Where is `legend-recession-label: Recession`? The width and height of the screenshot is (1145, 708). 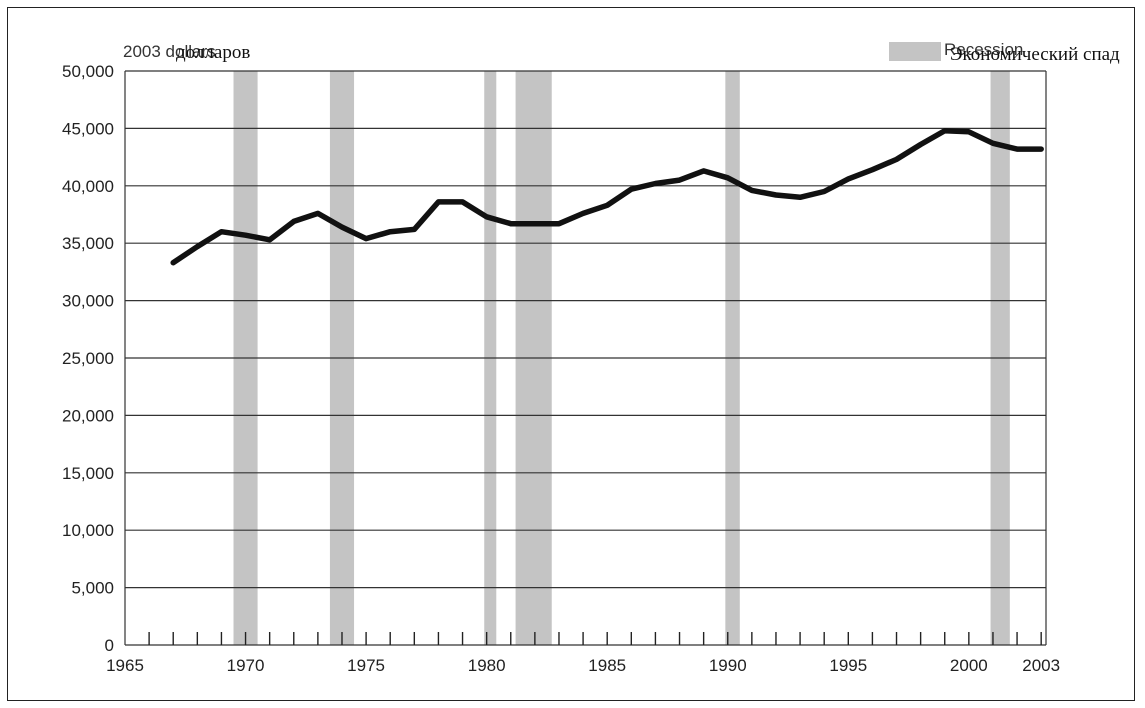
legend-recession-label: Recession is located at coordinates (984, 49).